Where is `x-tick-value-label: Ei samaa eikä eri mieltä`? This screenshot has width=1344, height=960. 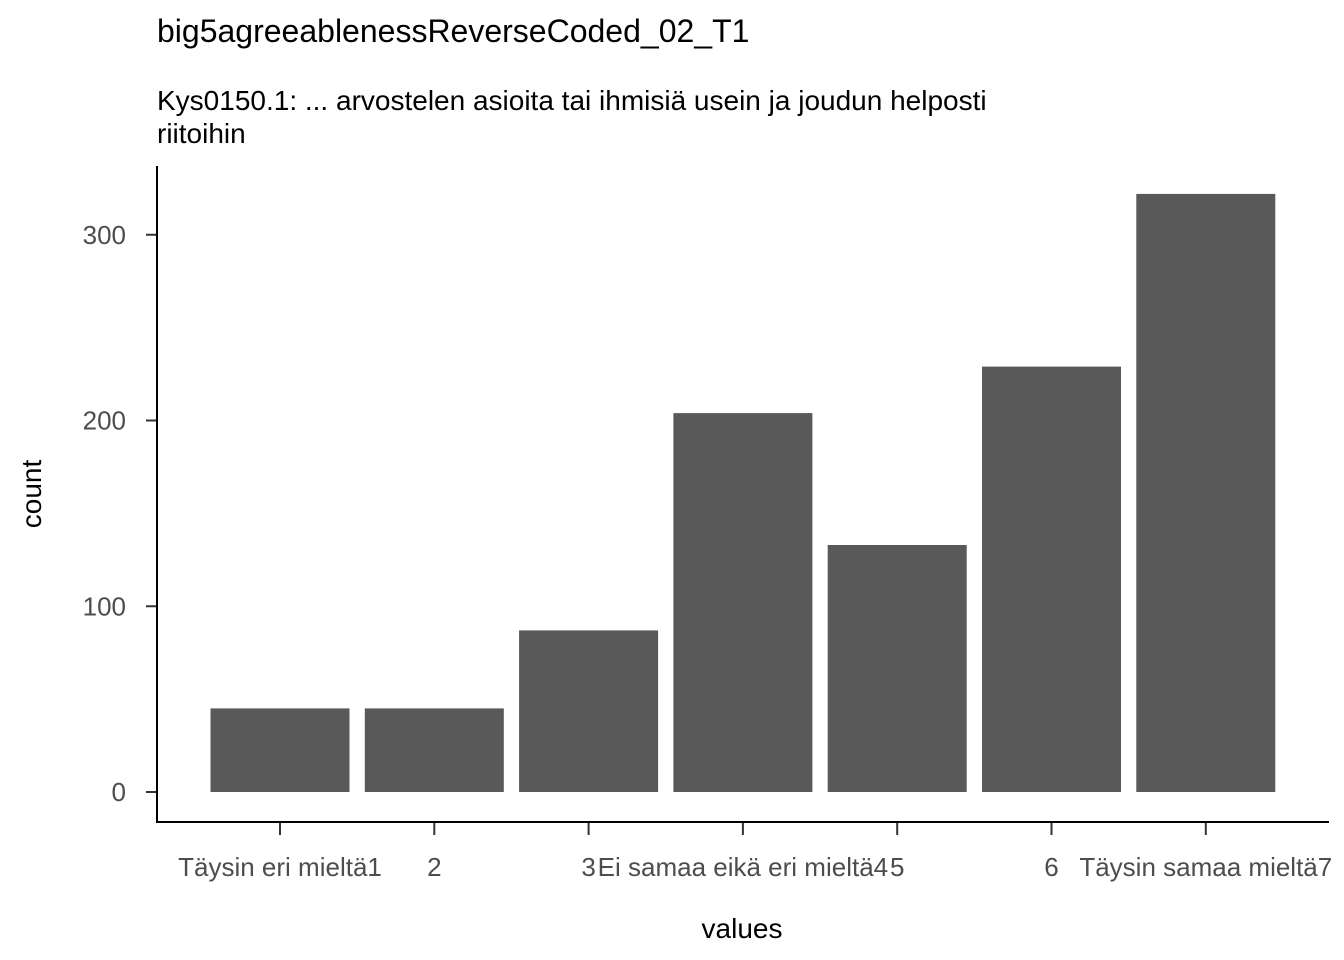
x-tick-value-label: Ei samaa eikä eri mieltä is located at coordinates (736, 867).